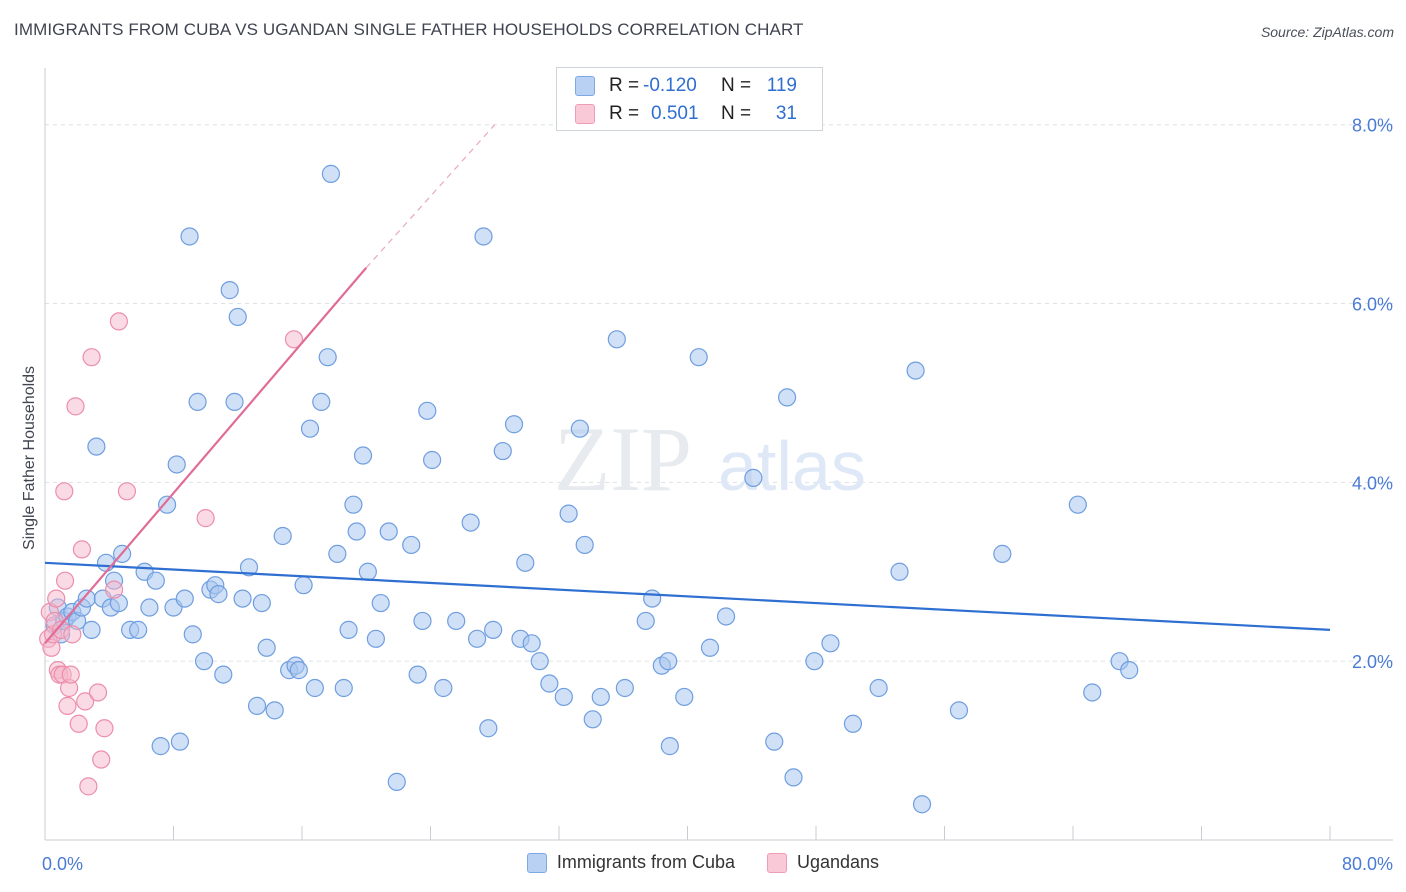 The width and height of the screenshot is (1406, 892). Describe the element at coordinates (786, 113) in the screenshot. I see `n-value: 31` at that location.